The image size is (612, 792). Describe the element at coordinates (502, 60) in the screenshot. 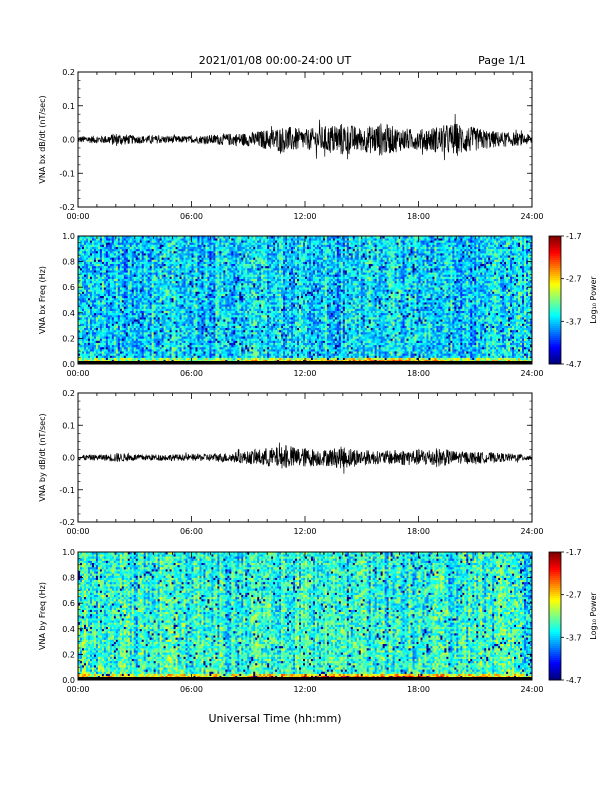

I see `page-number: Page 1/1` at that location.